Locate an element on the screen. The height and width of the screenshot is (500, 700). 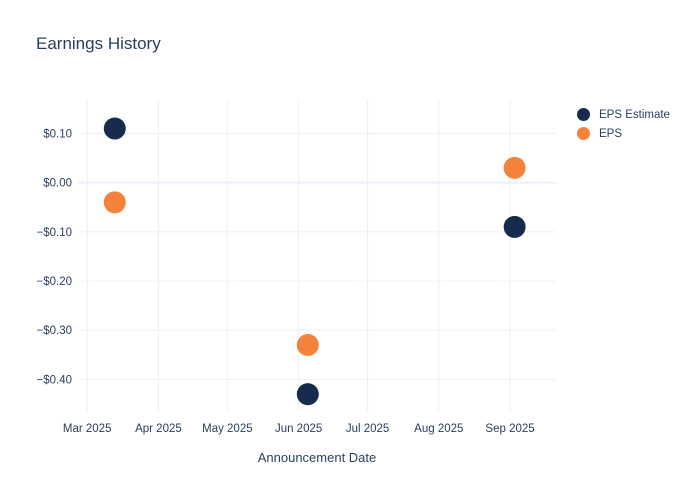
legend: EPS Estimate EPS is located at coordinates (623, 124).